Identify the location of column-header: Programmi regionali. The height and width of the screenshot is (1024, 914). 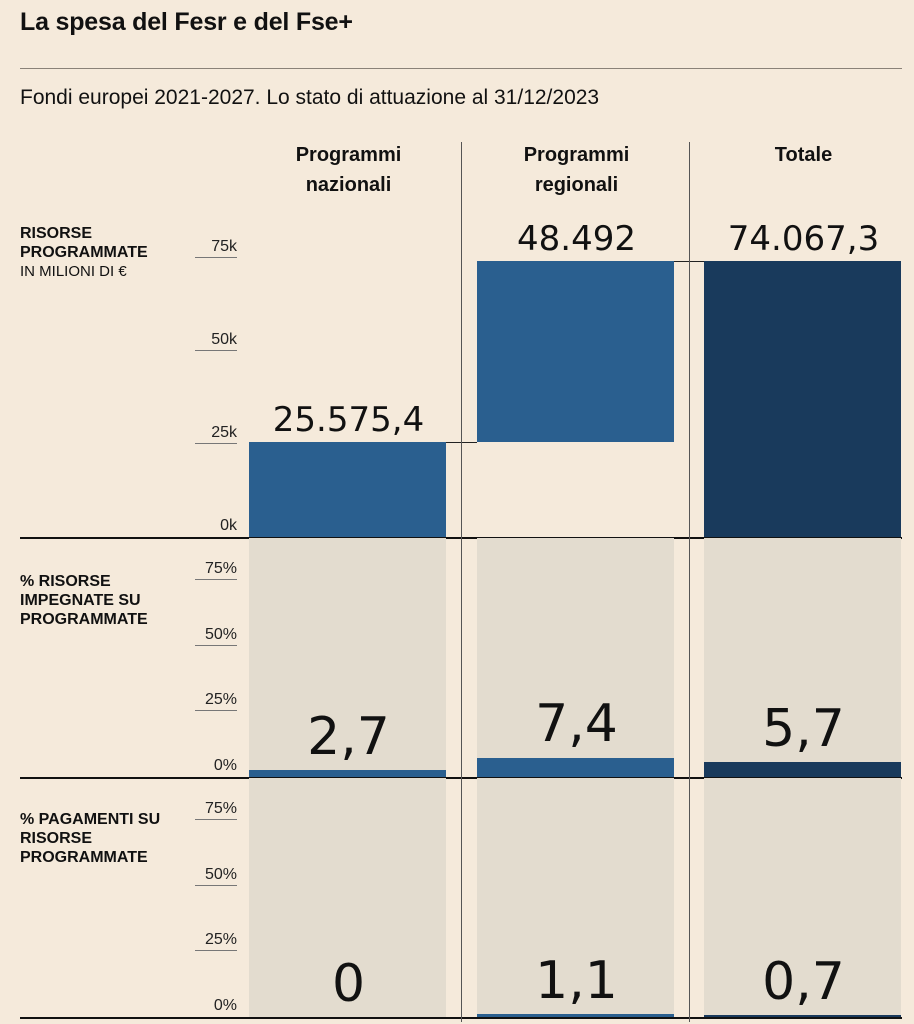
(576, 170).